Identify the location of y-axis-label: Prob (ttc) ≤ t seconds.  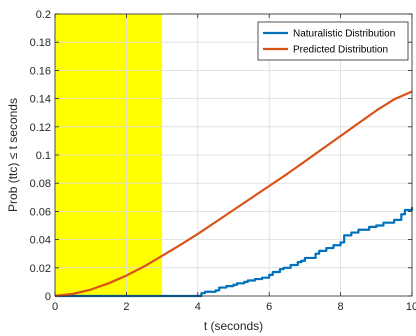
(13, 155).